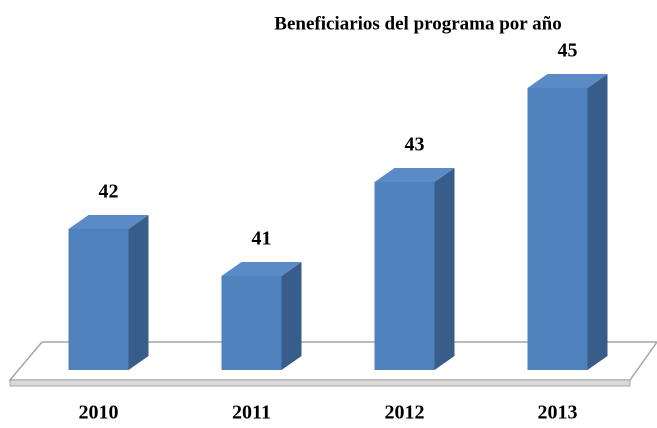 This screenshot has height=428, width=657. Describe the element at coordinates (568, 51) in the screenshot. I see `value-label: 45` at that location.